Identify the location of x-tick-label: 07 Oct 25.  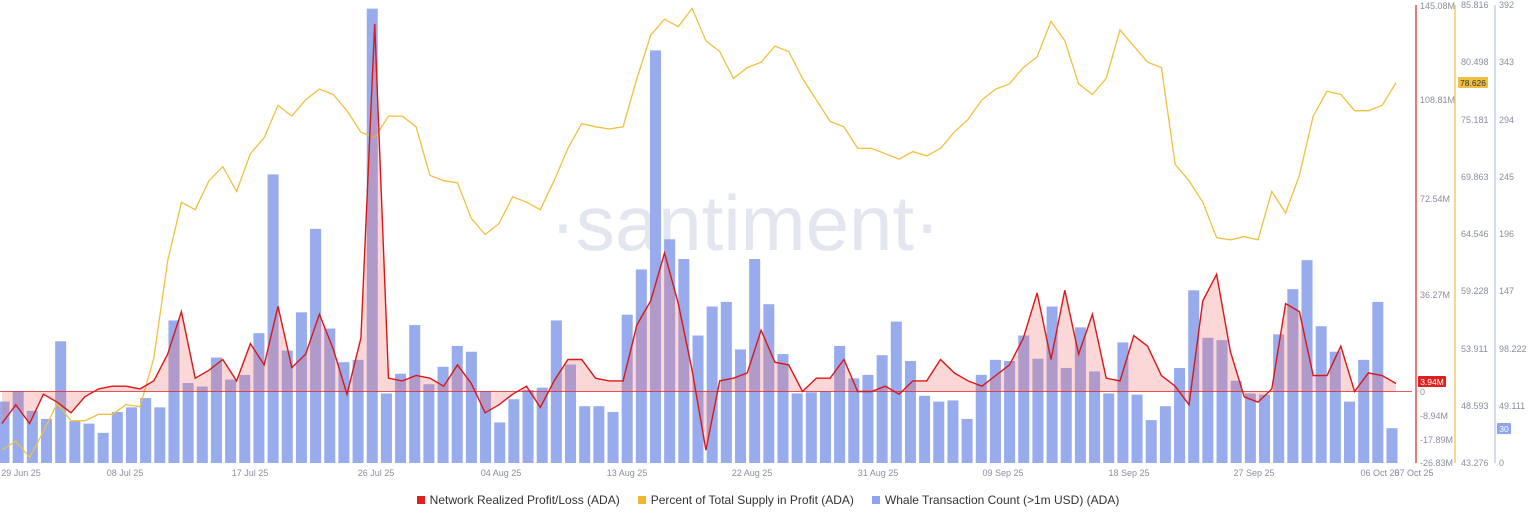
(1413, 473).